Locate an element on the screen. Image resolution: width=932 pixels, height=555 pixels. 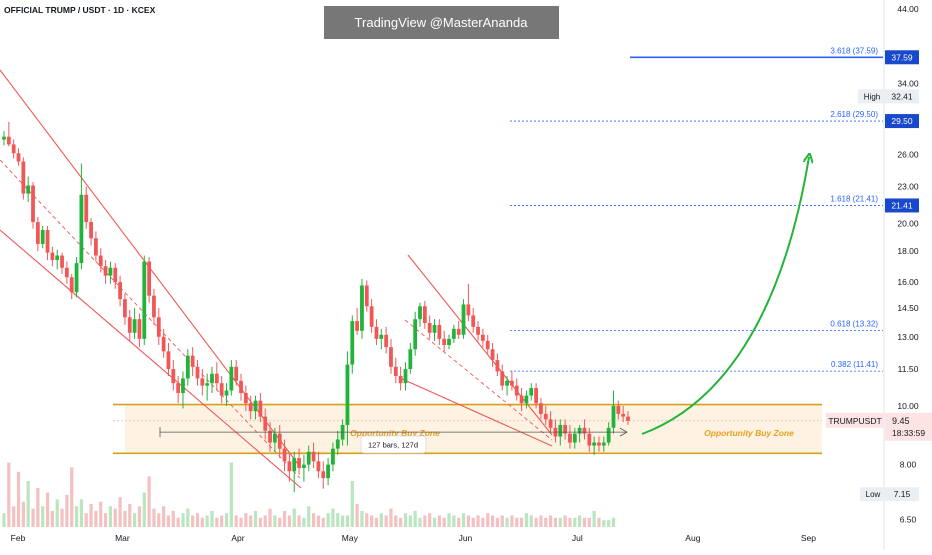
watermark-box is located at coordinates (441, 22).